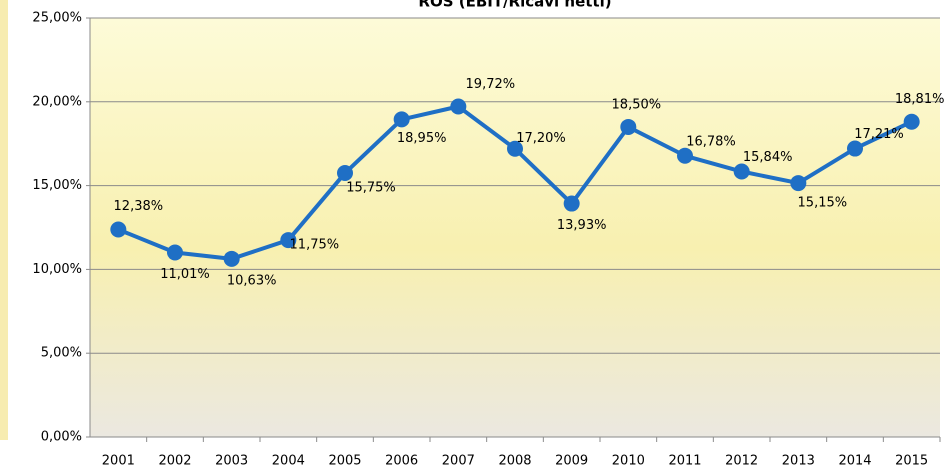 This screenshot has height=468, width=947. I want to click on y-tick-label: 20,00%, so click(57, 101).